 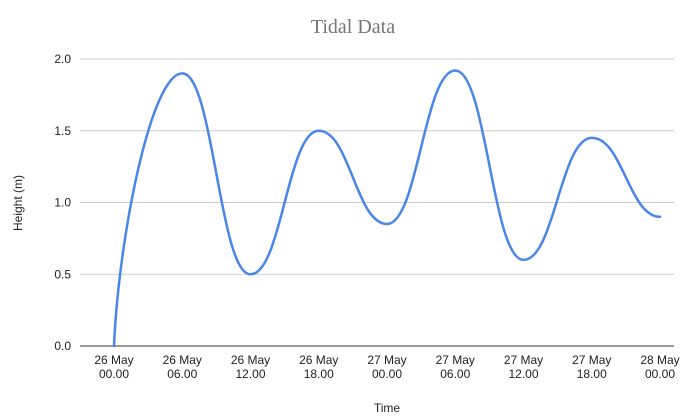 What do you see at coordinates (62, 346) in the screenshot?
I see `y-tick-label: 0.0` at bounding box center [62, 346].